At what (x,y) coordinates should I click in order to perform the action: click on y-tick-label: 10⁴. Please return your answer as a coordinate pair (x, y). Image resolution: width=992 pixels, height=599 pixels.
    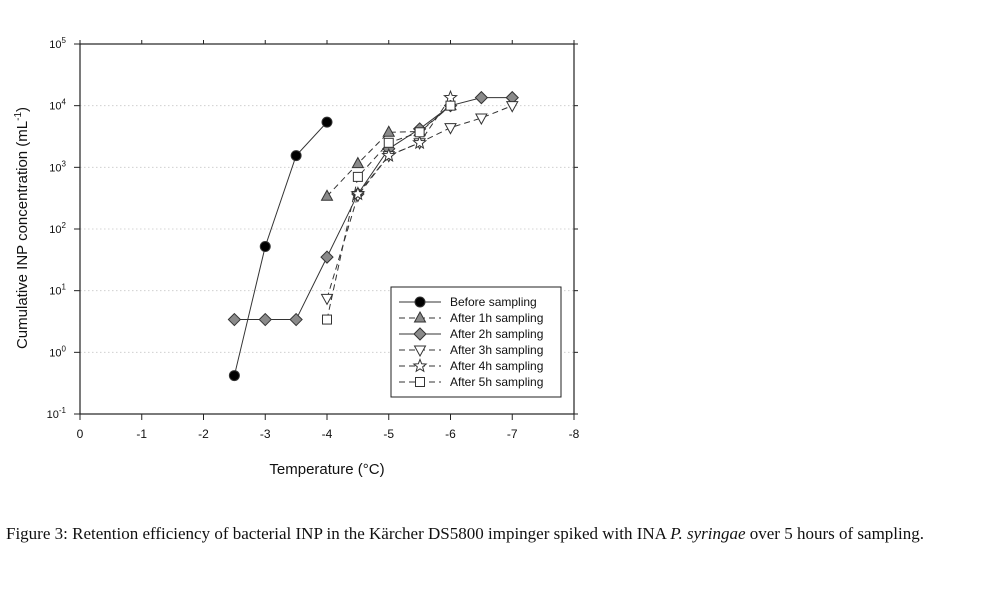
    Looking at the image, I should click on (57, 105).